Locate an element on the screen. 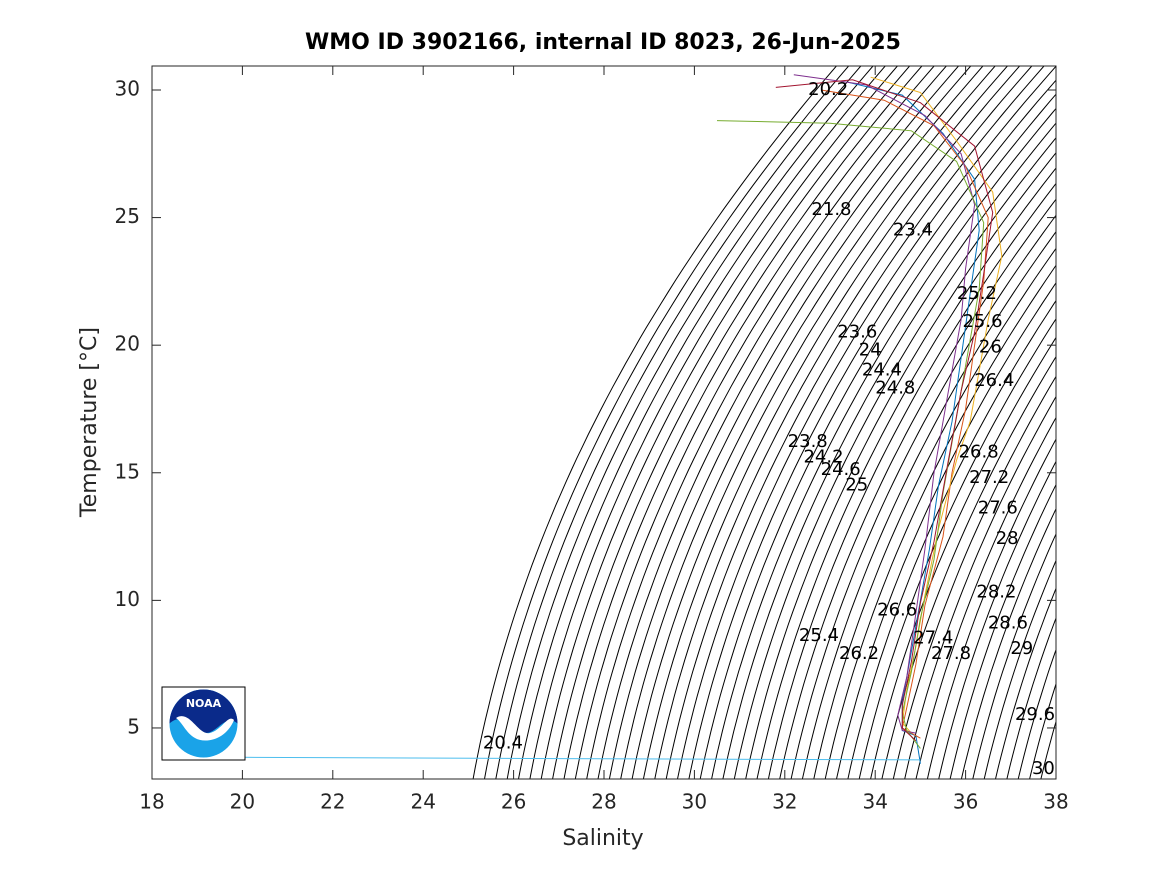  contour-label: 25.6 is located at coordinates (982, 321).